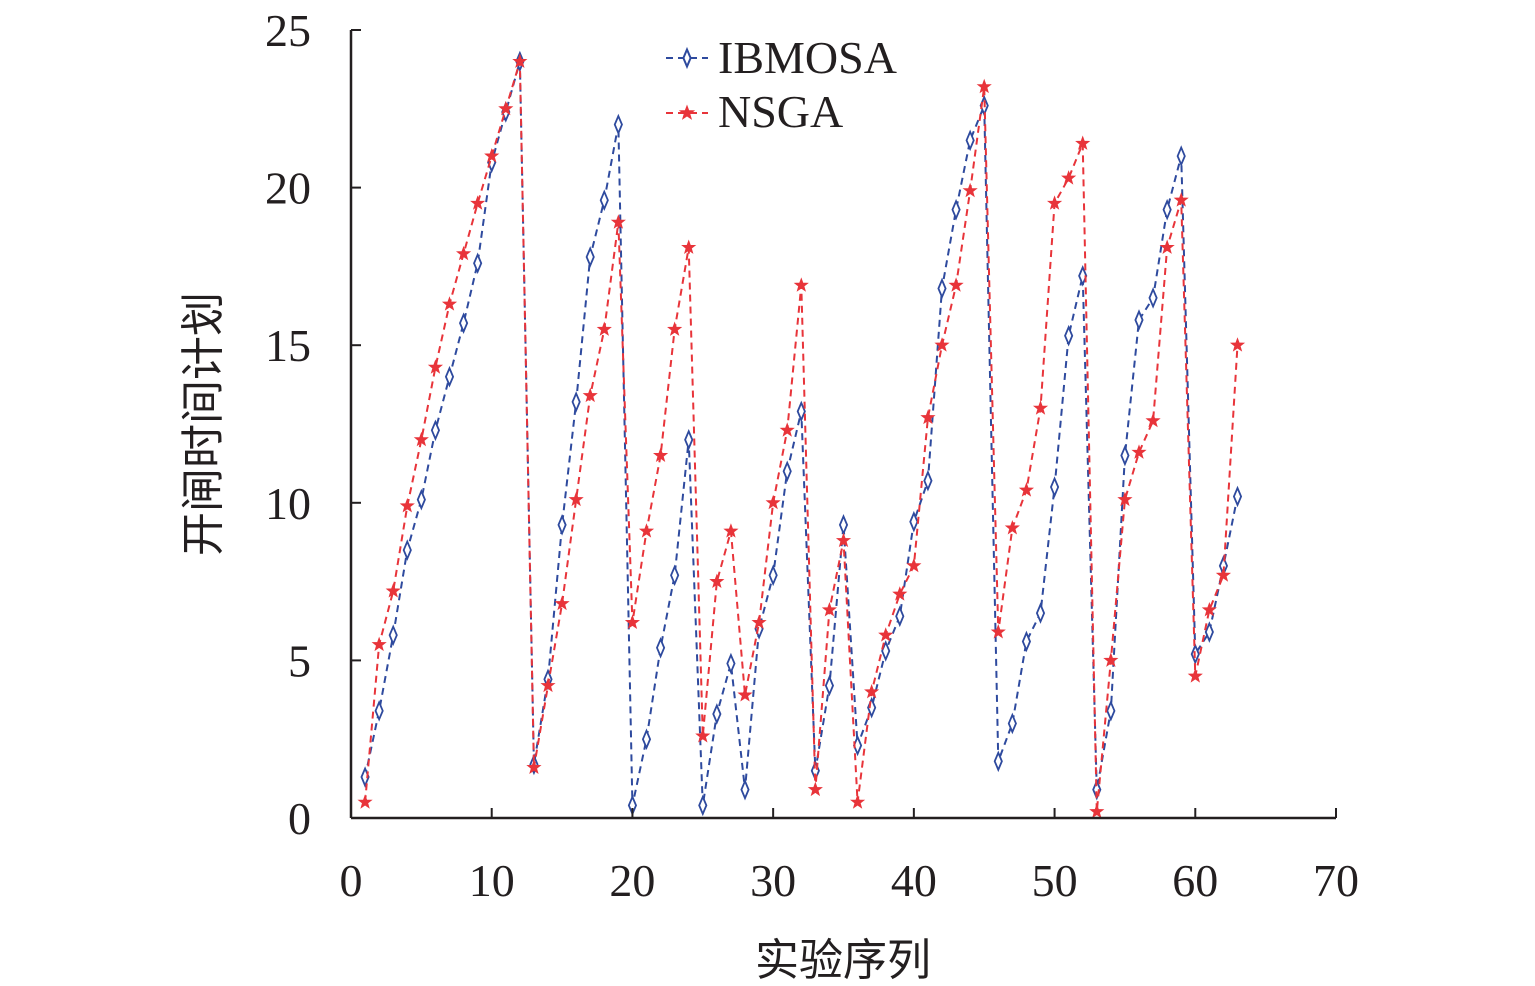 Image resolution: width=1535 pixels, height=986 pixels. What do you see at coordinates (914, 880) in the screenshot?
I see `x-tick-label: 40` at bounding box center [914, 880].